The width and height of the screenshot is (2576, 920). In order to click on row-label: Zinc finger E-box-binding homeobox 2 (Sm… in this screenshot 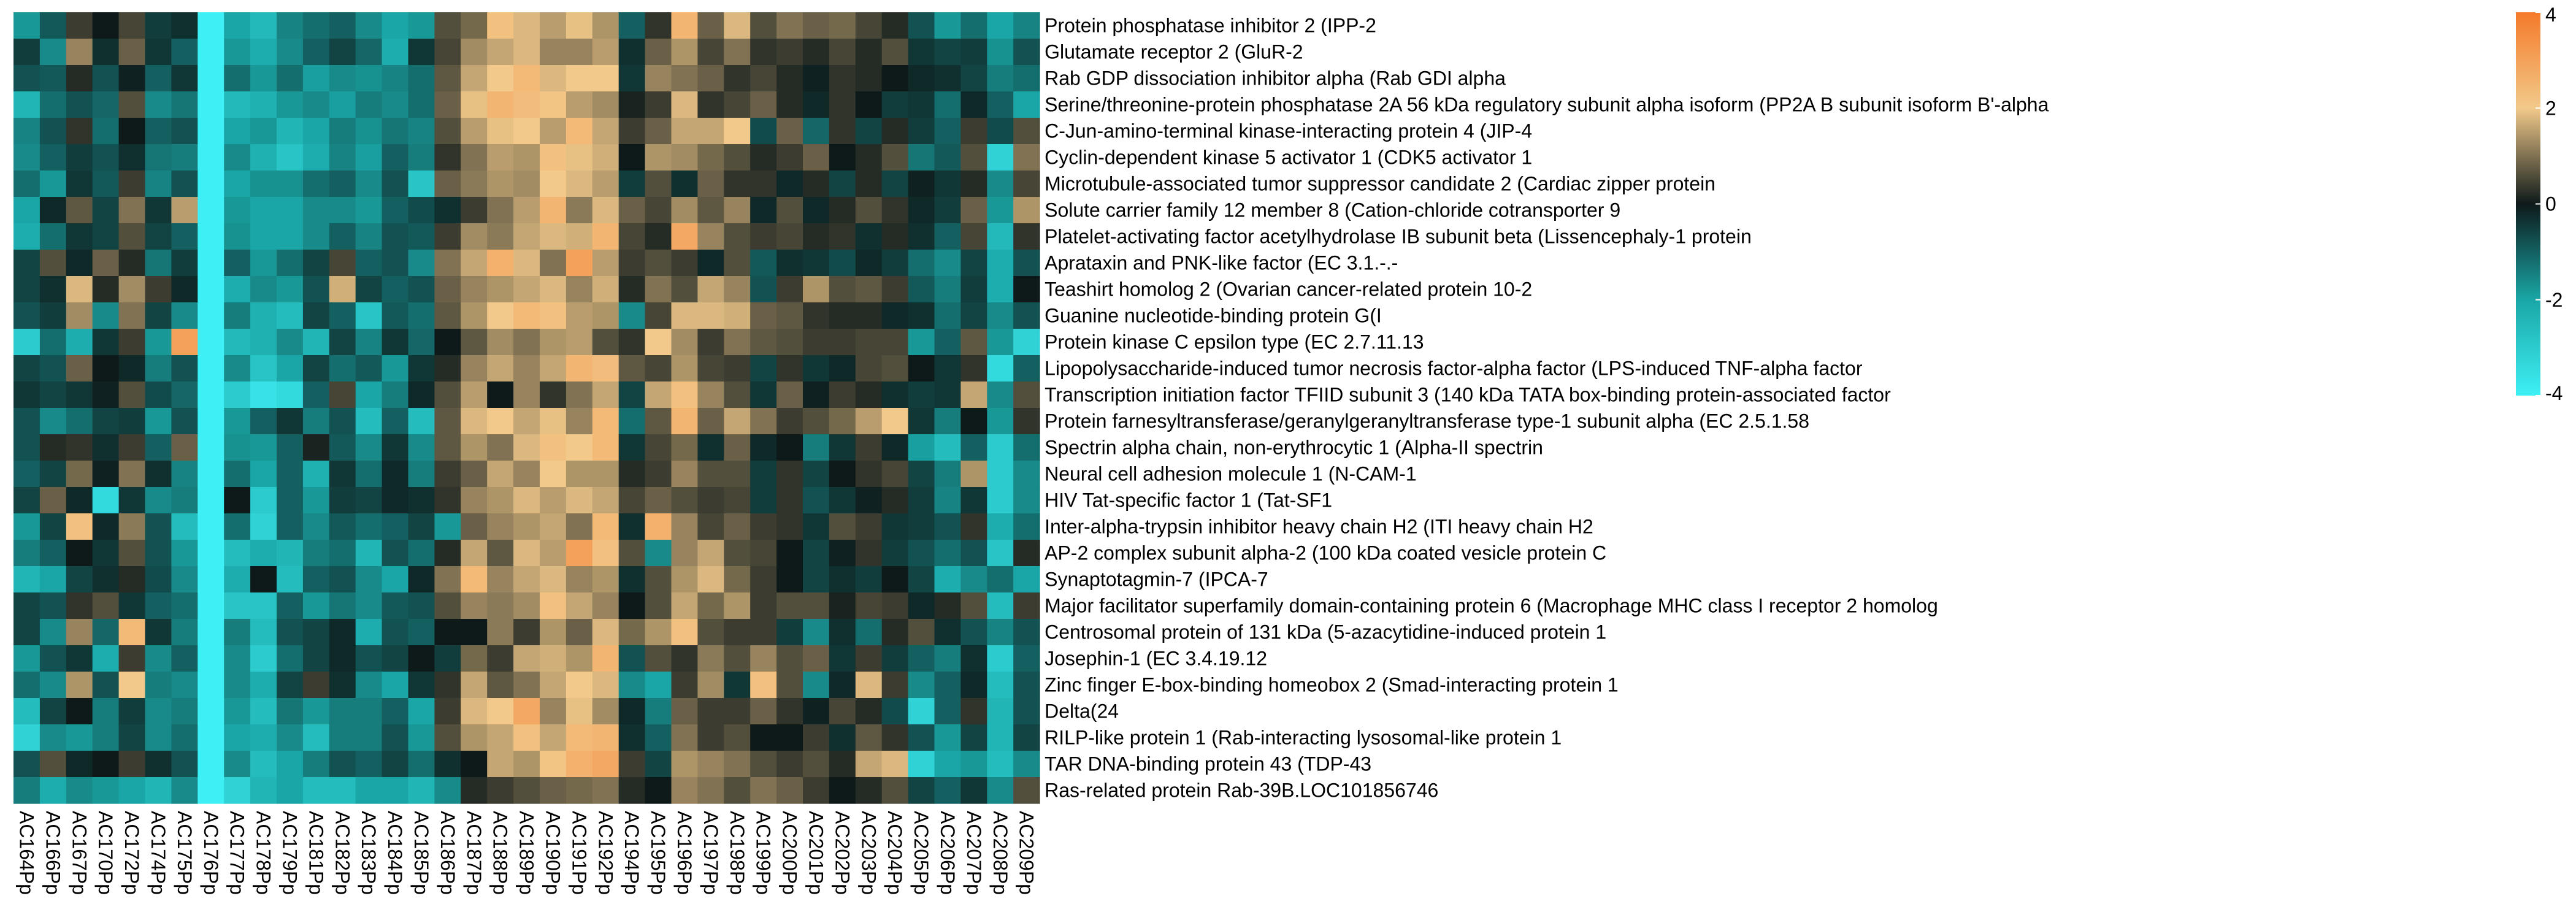, I will do `click(1332, 685)`.